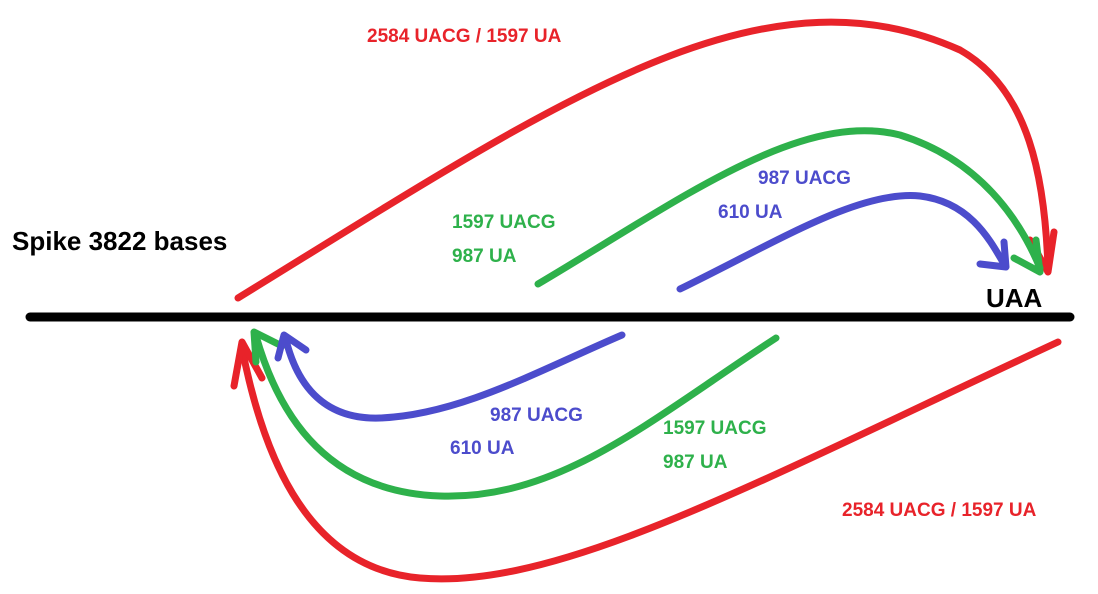 This screenshot has height=594, width=1098. Describe the element at coordinates (695, 462) in the screenshot. I see `bottom-green-label-line2: 987 UA` at that location.